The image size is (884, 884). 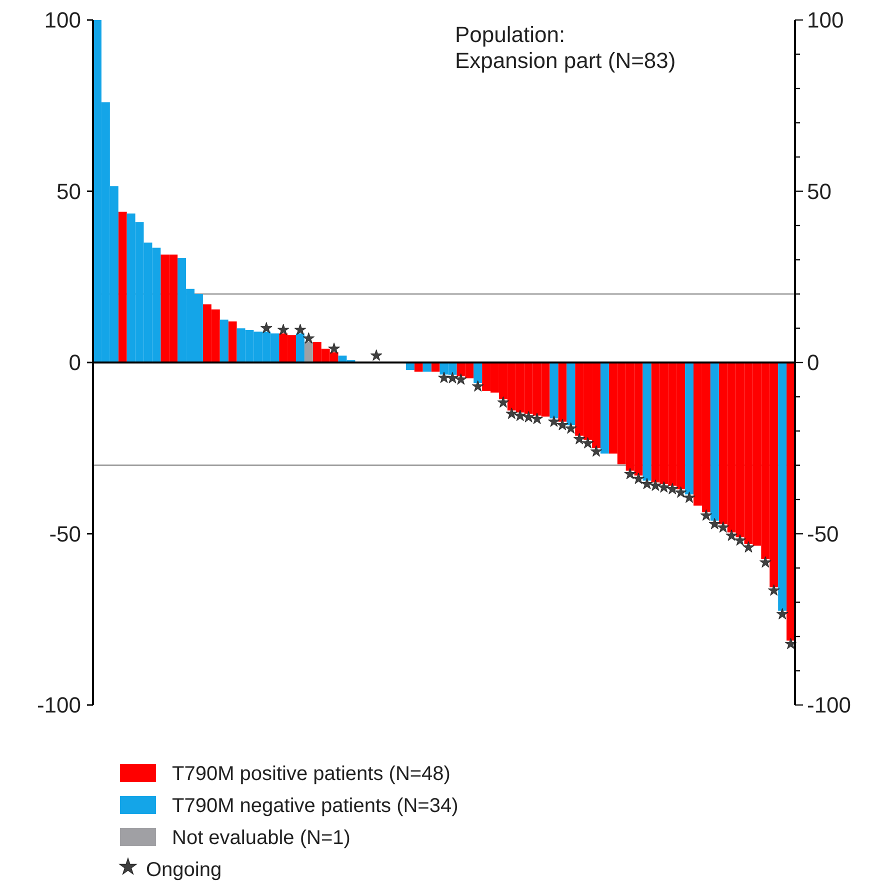 I want to click on legend-label: Ongoing, so click(x=184, y=870).